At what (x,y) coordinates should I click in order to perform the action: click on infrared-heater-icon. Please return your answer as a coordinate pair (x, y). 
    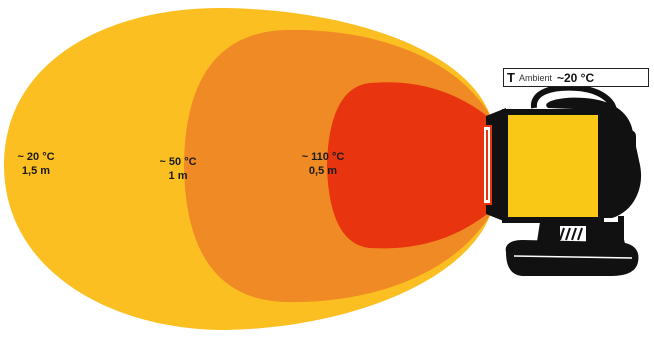
    Looking at the image, I should click on (562, 182).